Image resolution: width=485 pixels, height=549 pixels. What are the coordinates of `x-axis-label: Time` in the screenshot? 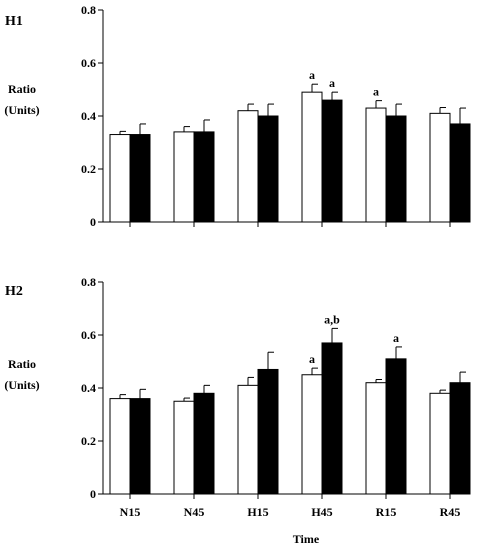 It's located at (306, 539).